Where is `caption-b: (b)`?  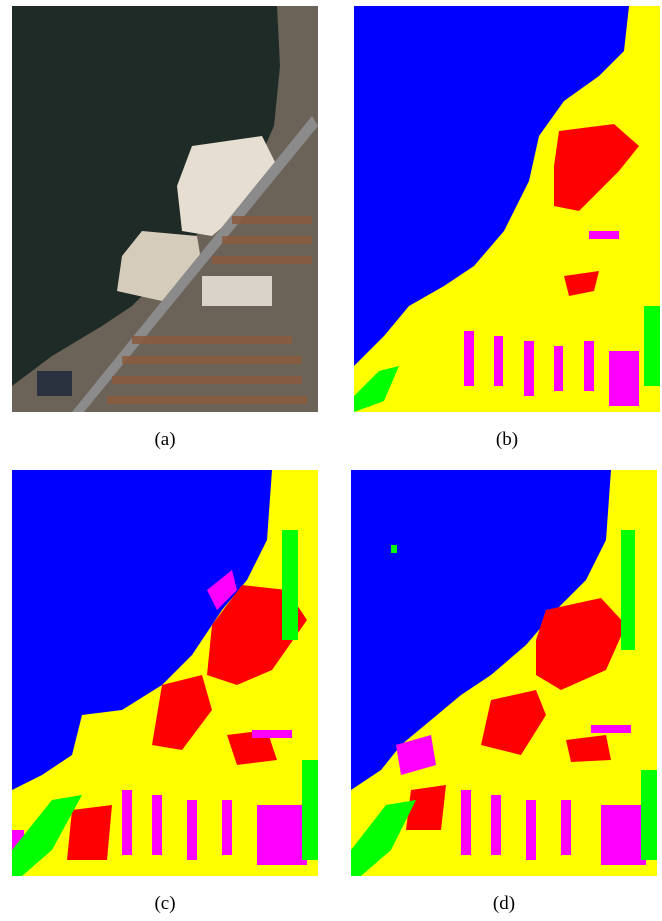 caption-b: (b) is located at coordinates (507, 439).